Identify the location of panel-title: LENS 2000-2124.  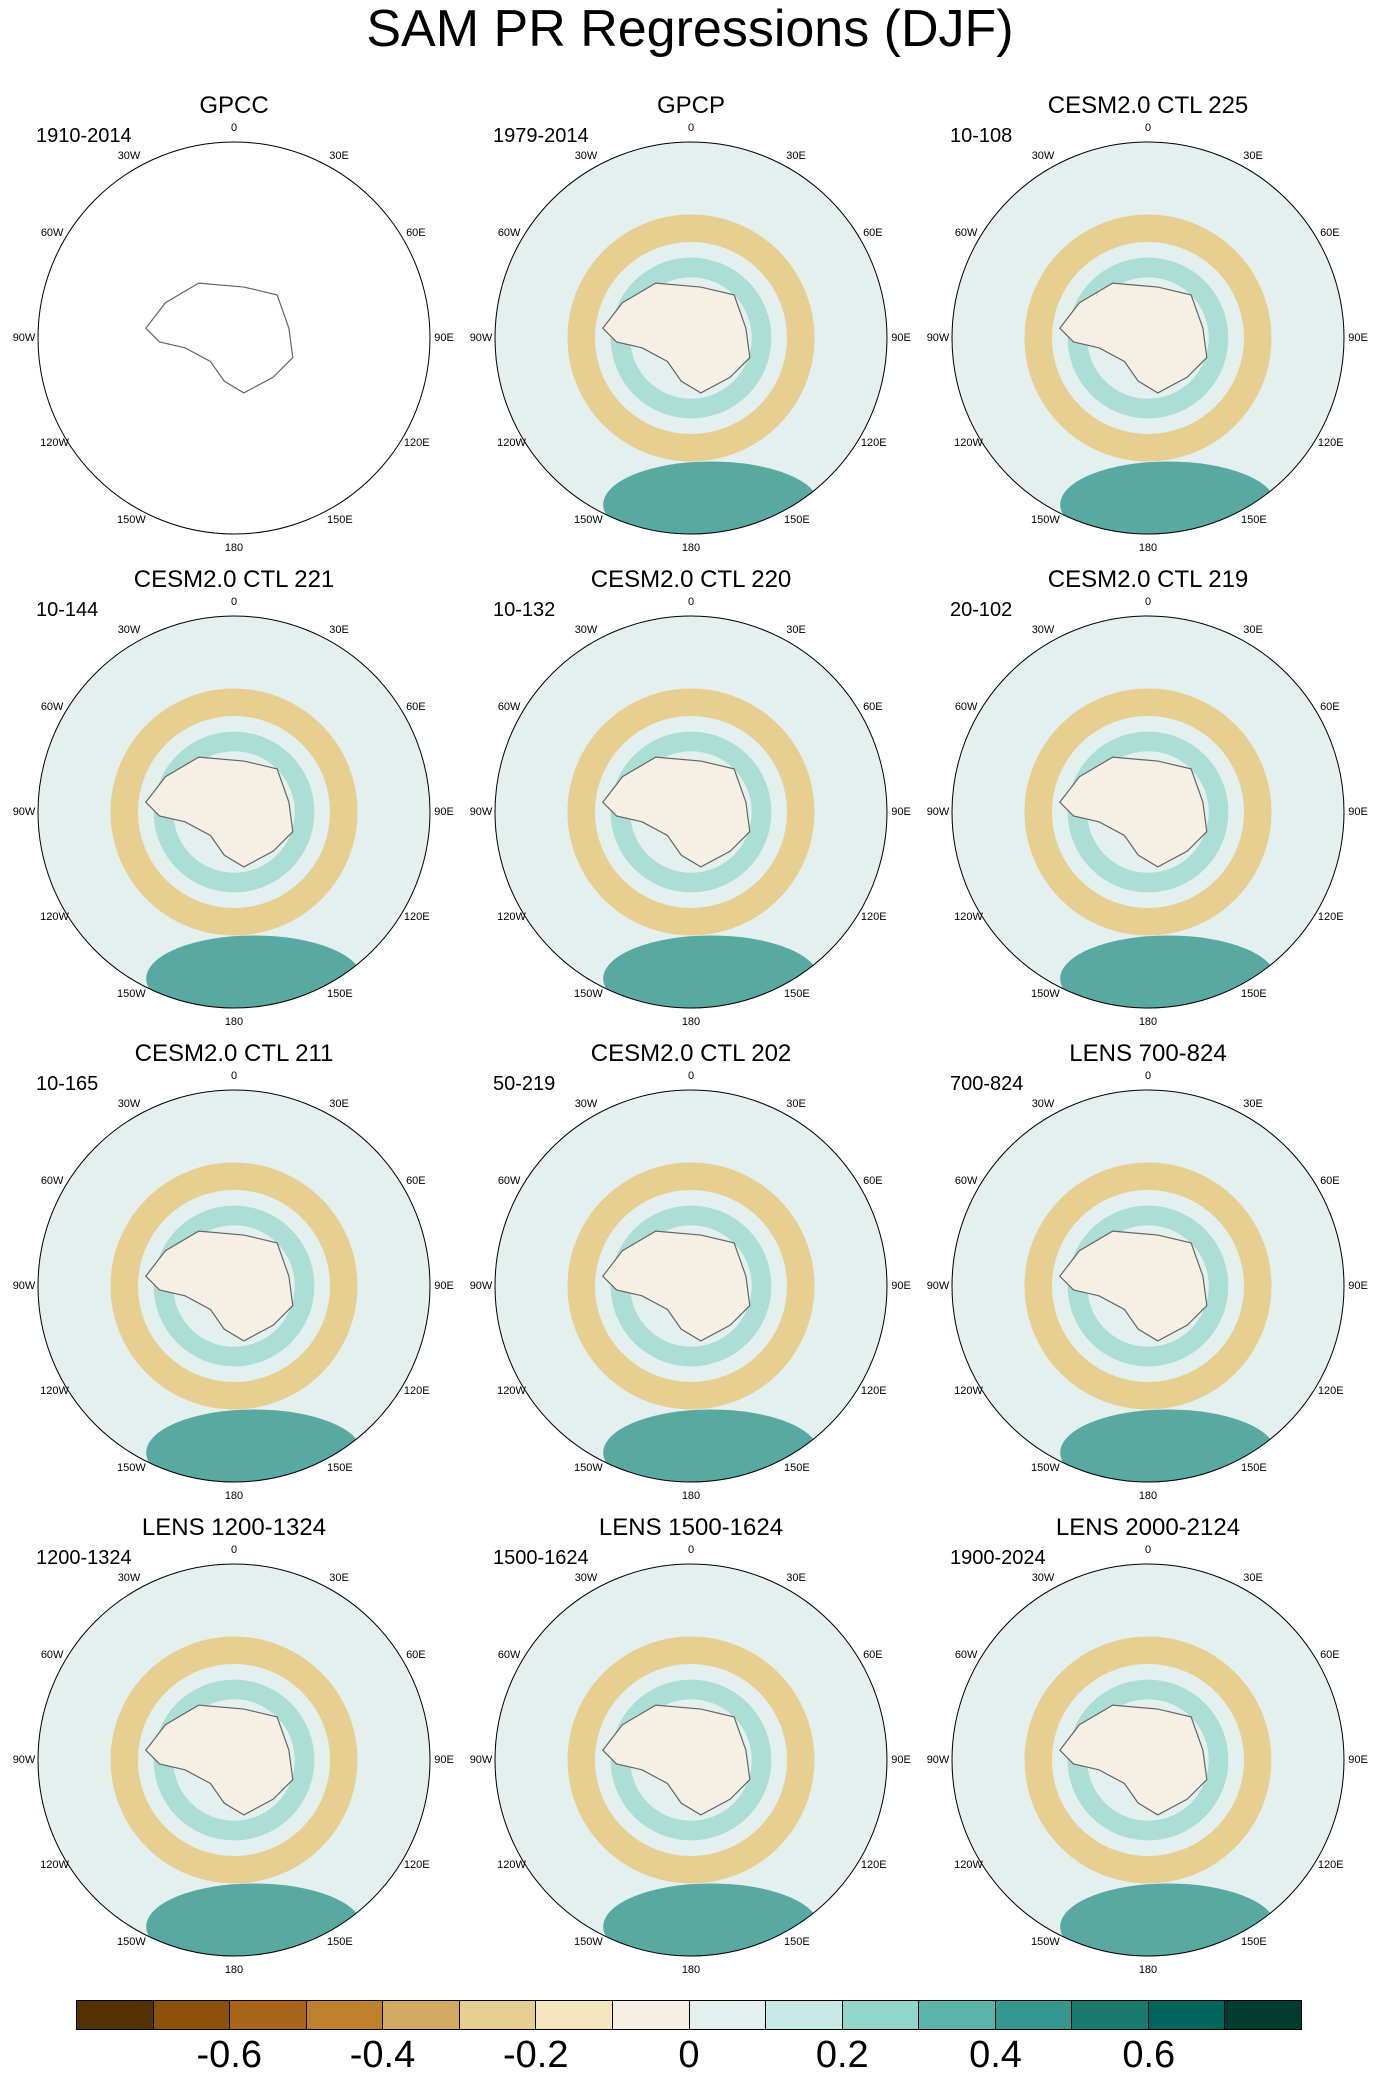
(1148, 1527).